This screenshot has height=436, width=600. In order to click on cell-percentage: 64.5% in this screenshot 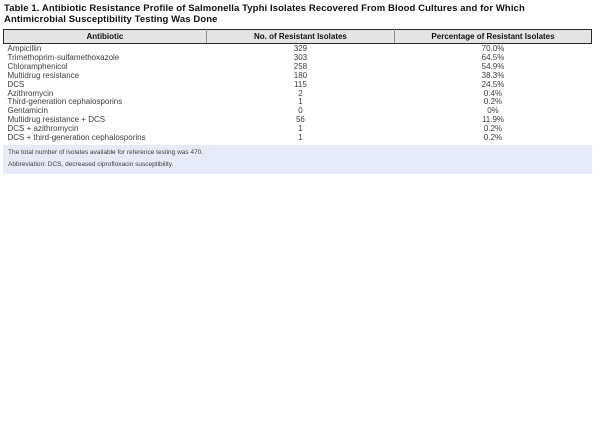, I will do `click(493, 57)`.